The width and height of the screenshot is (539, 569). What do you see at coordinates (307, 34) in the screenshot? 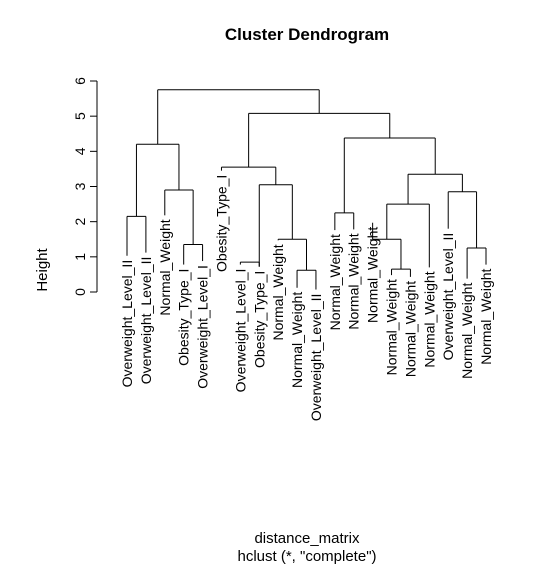
I see `chart-title: Cluster Dendrogram` at bounding box center [307, 34].